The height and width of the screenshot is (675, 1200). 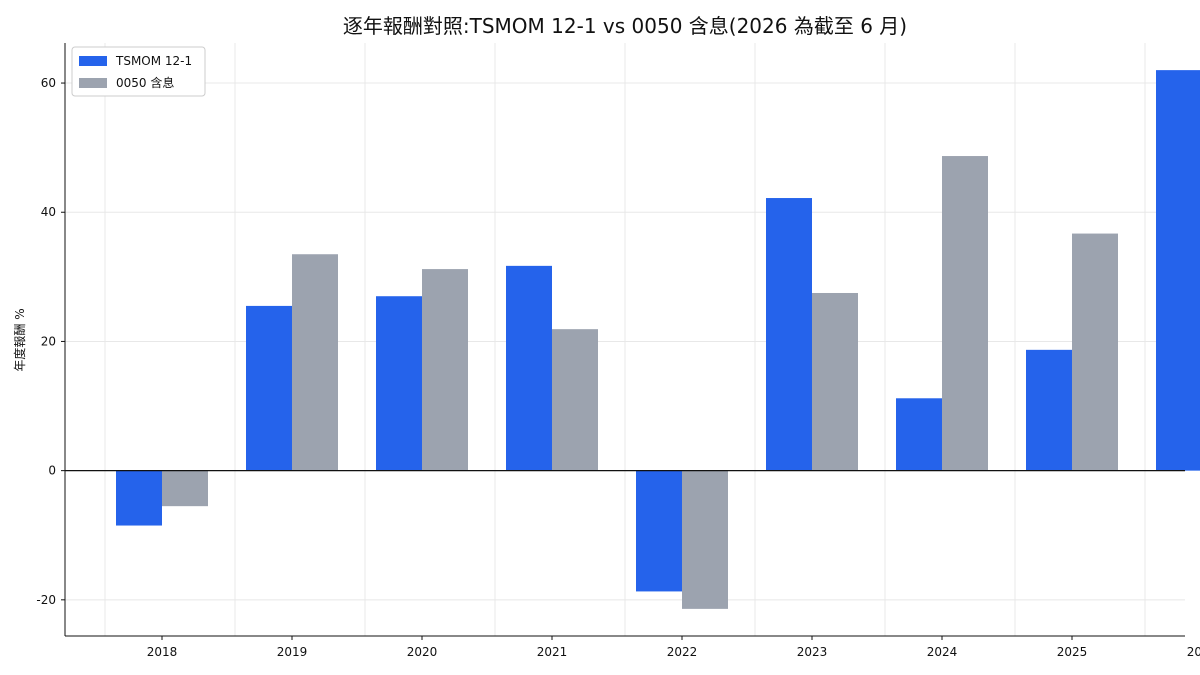 I want to click on bar-tsmom-2024, so click(x=919, y=434).